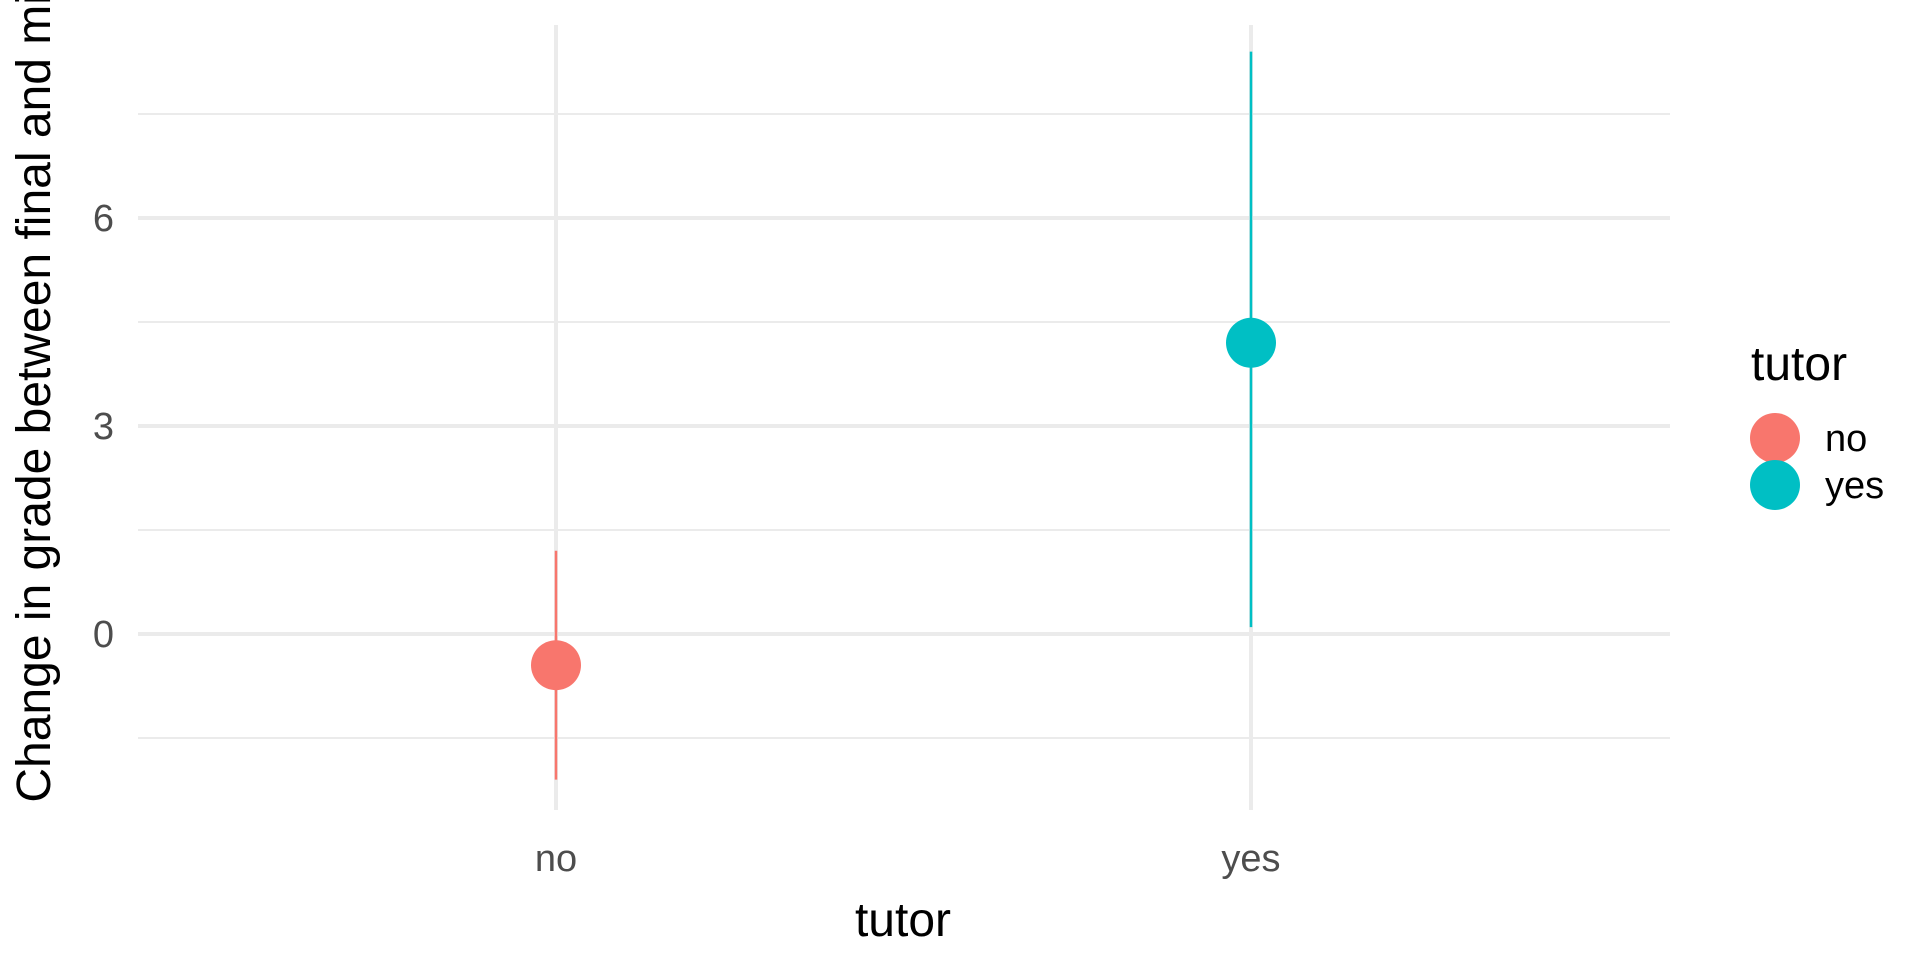 The height and width of the screenshot is (960, 1920). What do you see at coordinates (1854, 486) in the screenshot?
I see `legend-label: yes` at bounding box center [1854, 486].